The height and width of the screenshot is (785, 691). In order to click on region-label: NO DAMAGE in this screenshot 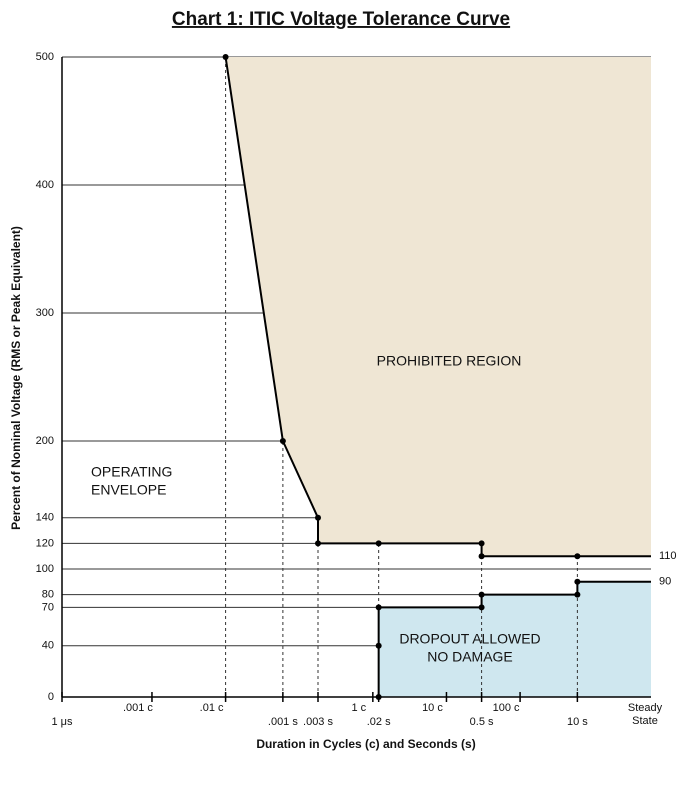, I will do `click(470, 657)`.